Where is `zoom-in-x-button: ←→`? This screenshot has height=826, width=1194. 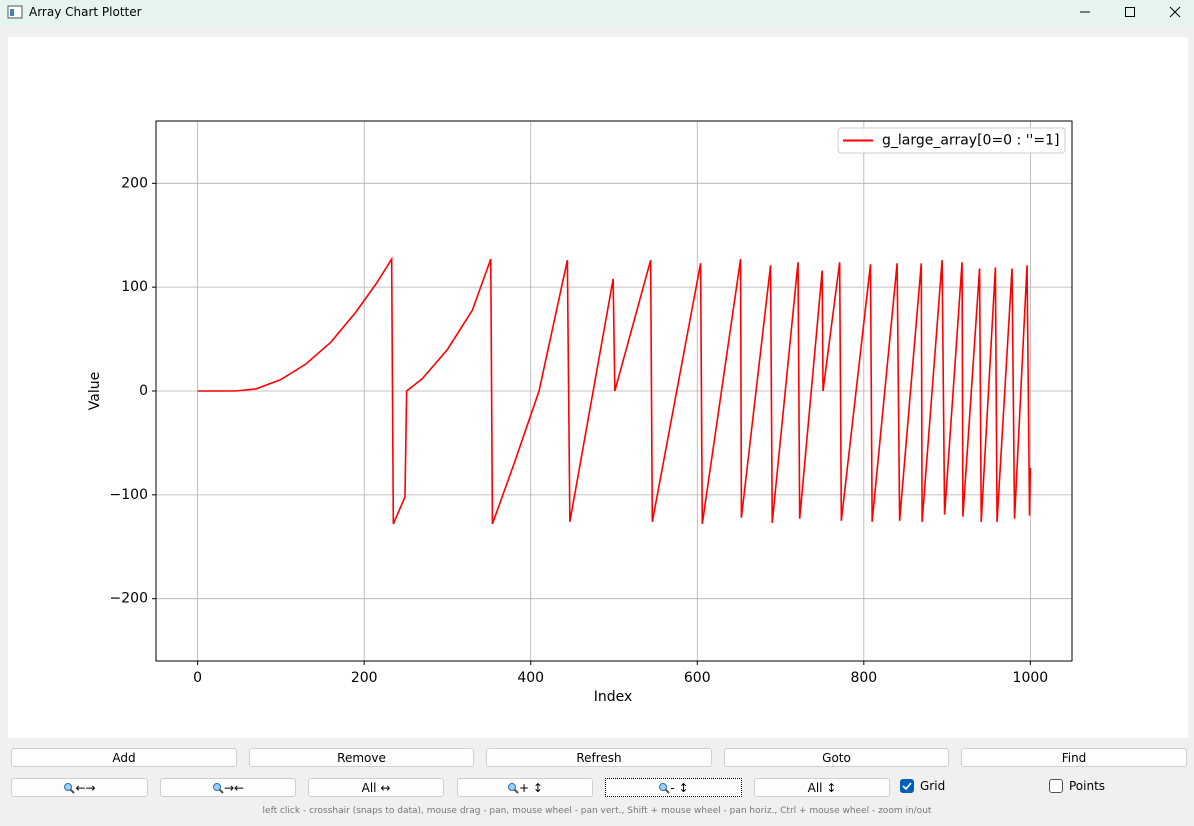
zoom-in-x-button: ←→ is located at coordinates (79, 787).